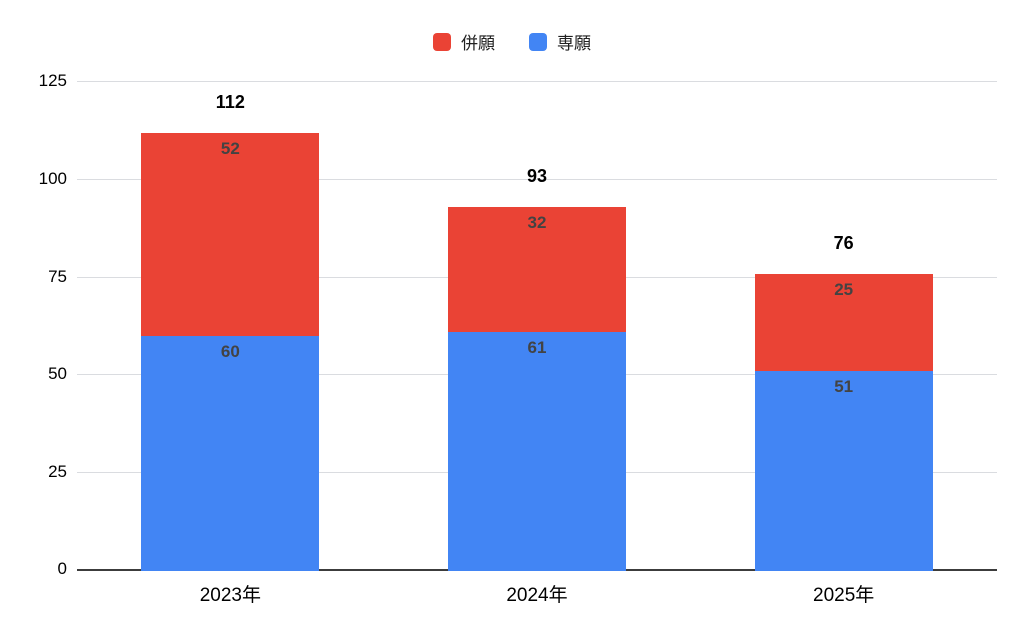 The image size is (1024, 633). I want to click on y-tick-label: 100, so click(52, 178).